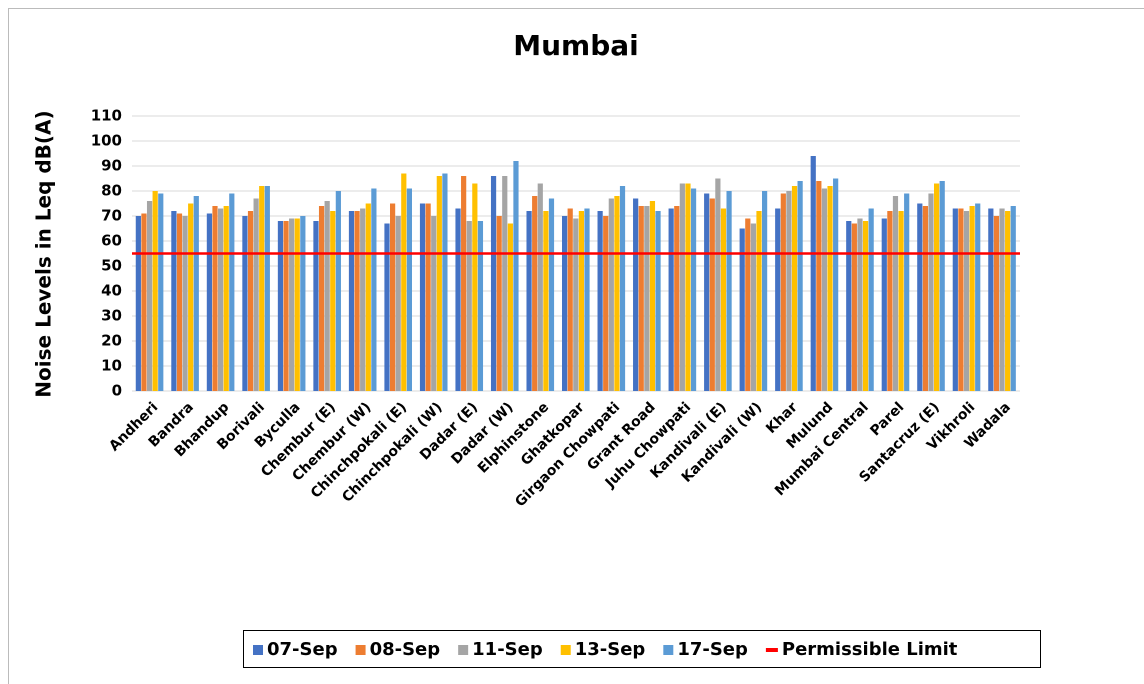 The image size is (1144, 684). What do you see at coordinates (507, 649) in the screenshot?
I see `legend-label: 11-Sep` at bounding box center [507, 649].